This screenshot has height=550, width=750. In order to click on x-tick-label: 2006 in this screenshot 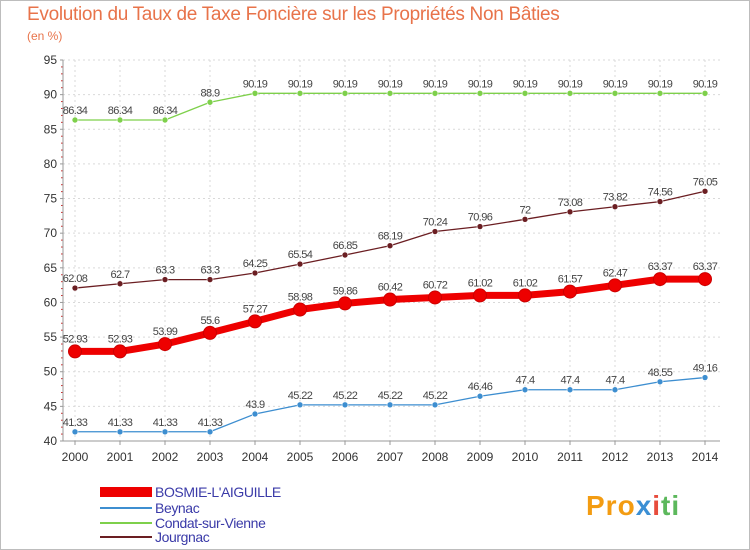, I will do `click(345, 457)`.